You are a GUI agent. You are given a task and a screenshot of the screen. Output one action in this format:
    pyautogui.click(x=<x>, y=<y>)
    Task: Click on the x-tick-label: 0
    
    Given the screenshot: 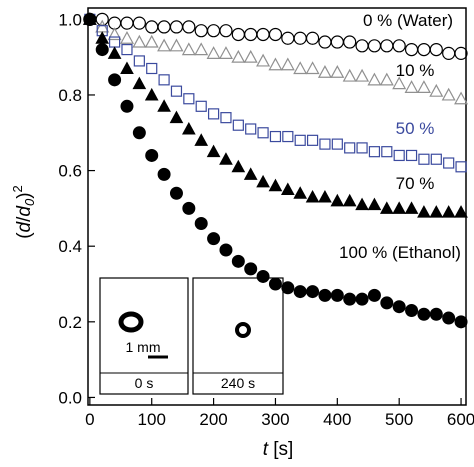 What is the action you would take?
    pyautogui.click(x=89, y=419)
    